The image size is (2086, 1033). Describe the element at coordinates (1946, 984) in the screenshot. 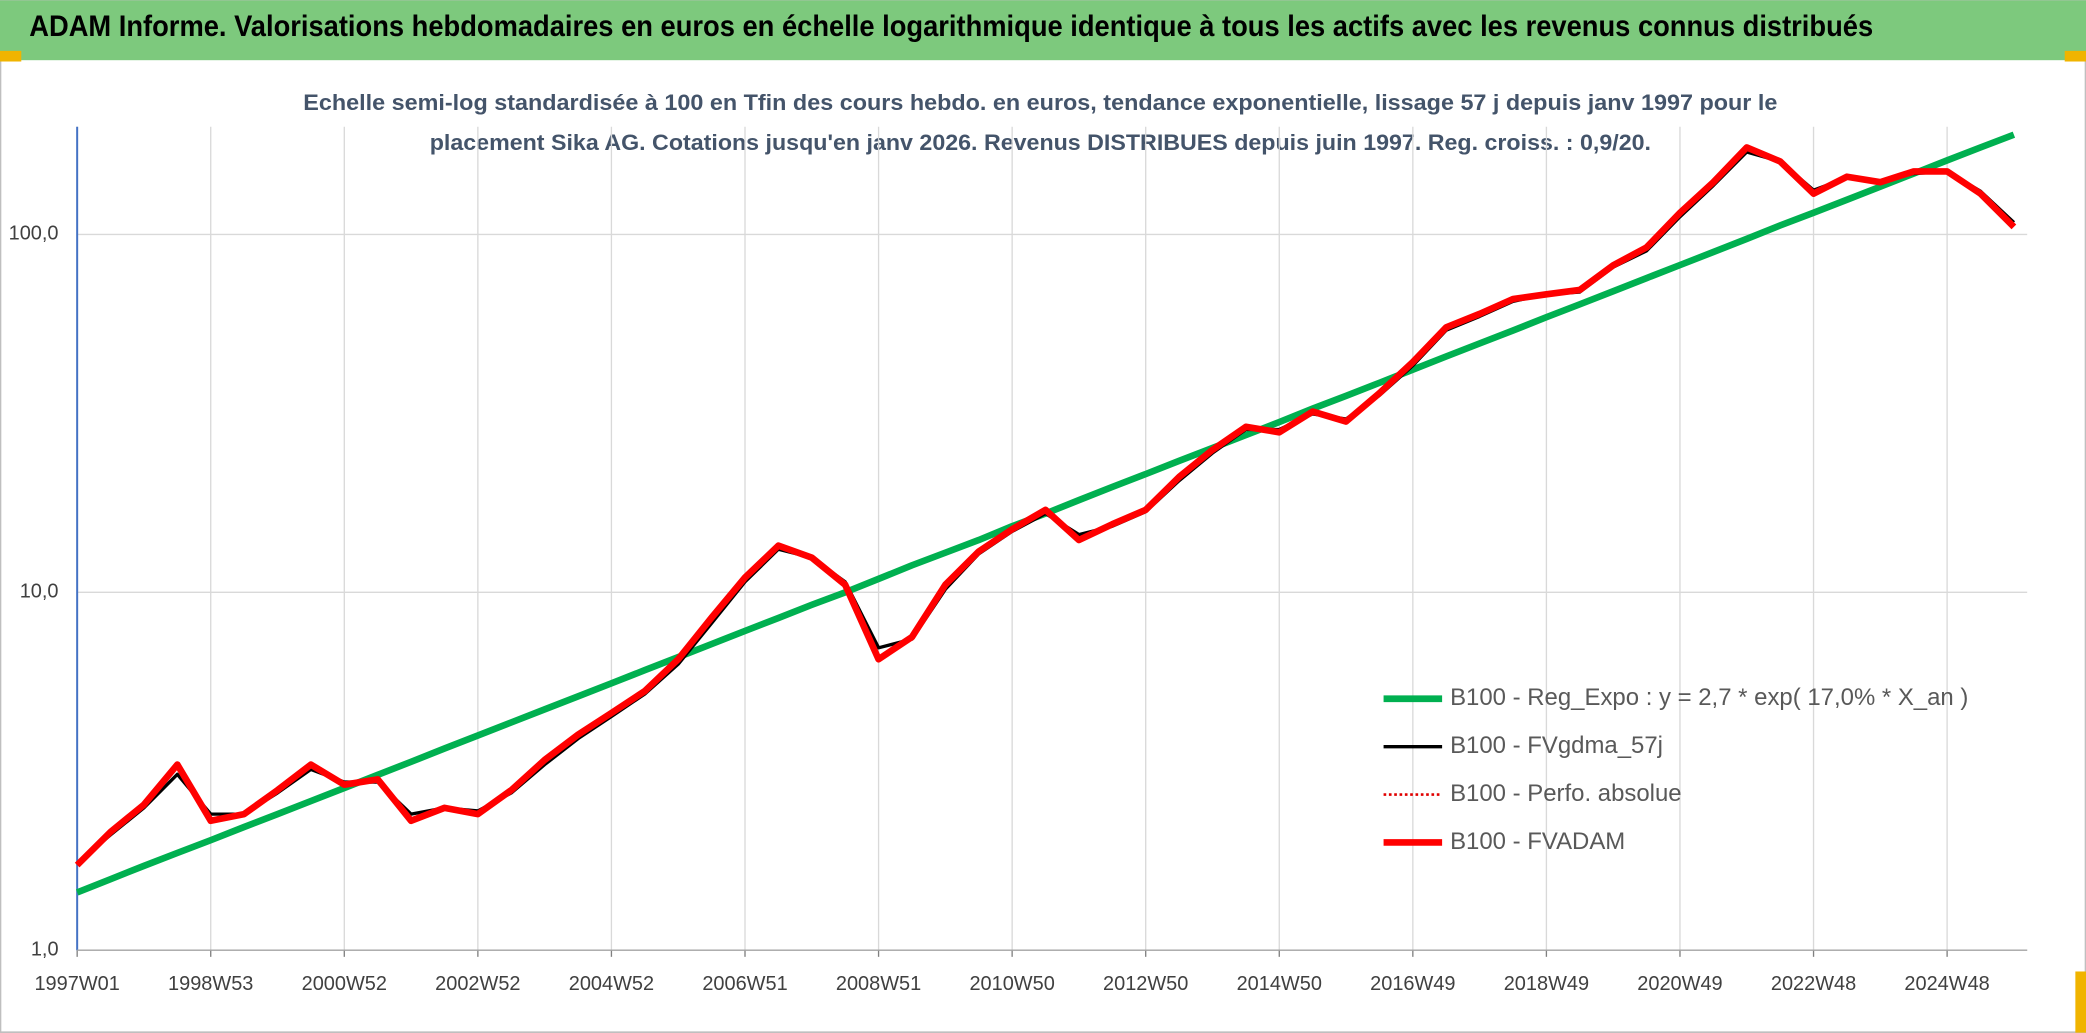

I see `x-tick-label: 2024W48` at that location.